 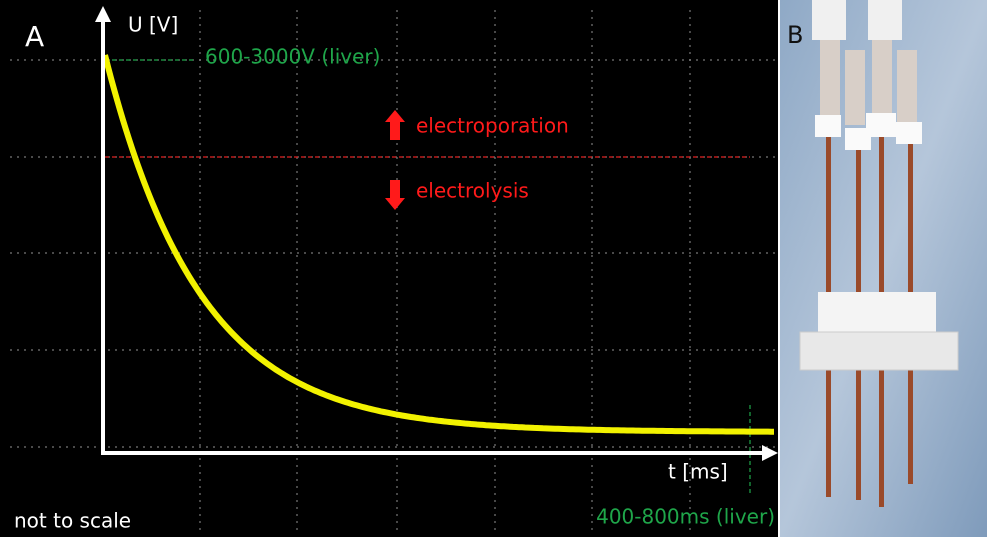 What do you see at coordinates (698, 472) in the screenshot?
I see `x-axis-label: t [ms]` at bounding box center [698, 472].